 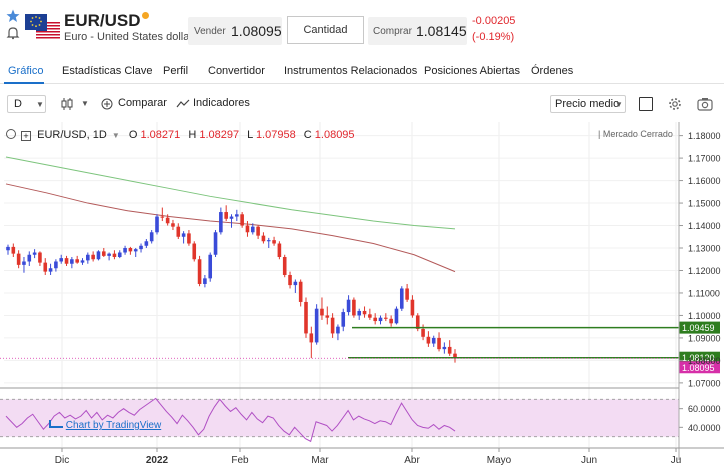 What do you see at coordinates (307, 135) in the screenshot?
I see `legend-close-label: C` at bounding box center [307, 135].